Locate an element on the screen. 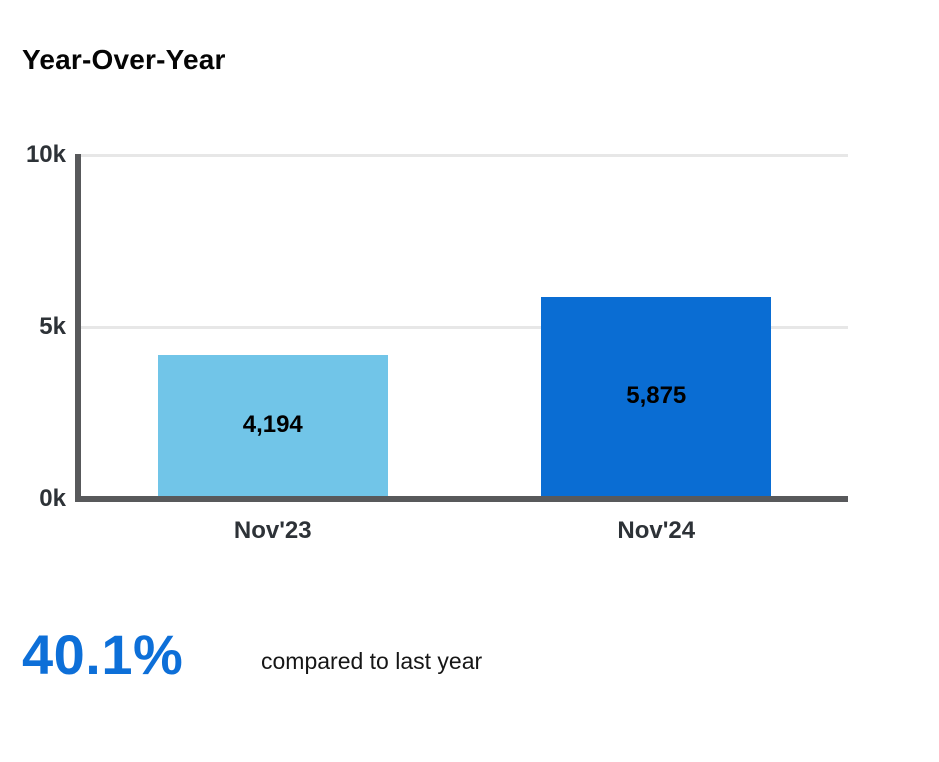 This screenshot has height=762, width=939. bar-Nov'23: 4,194 is located at coordinates (272, 425).